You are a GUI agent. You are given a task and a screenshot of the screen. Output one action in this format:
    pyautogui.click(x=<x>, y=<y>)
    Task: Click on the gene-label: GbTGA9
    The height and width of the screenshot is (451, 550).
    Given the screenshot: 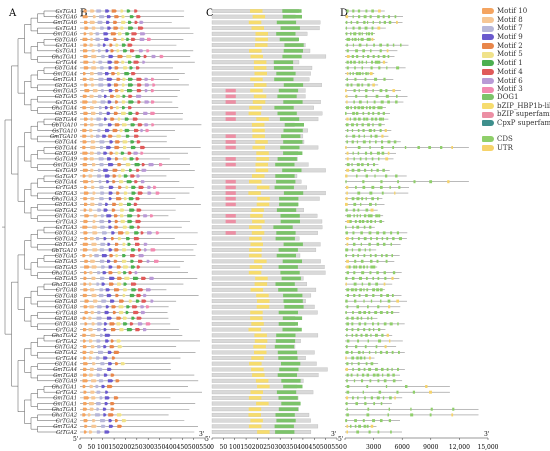 What is the action you would take?
    pyautogui.click(x=66, y=382)
    